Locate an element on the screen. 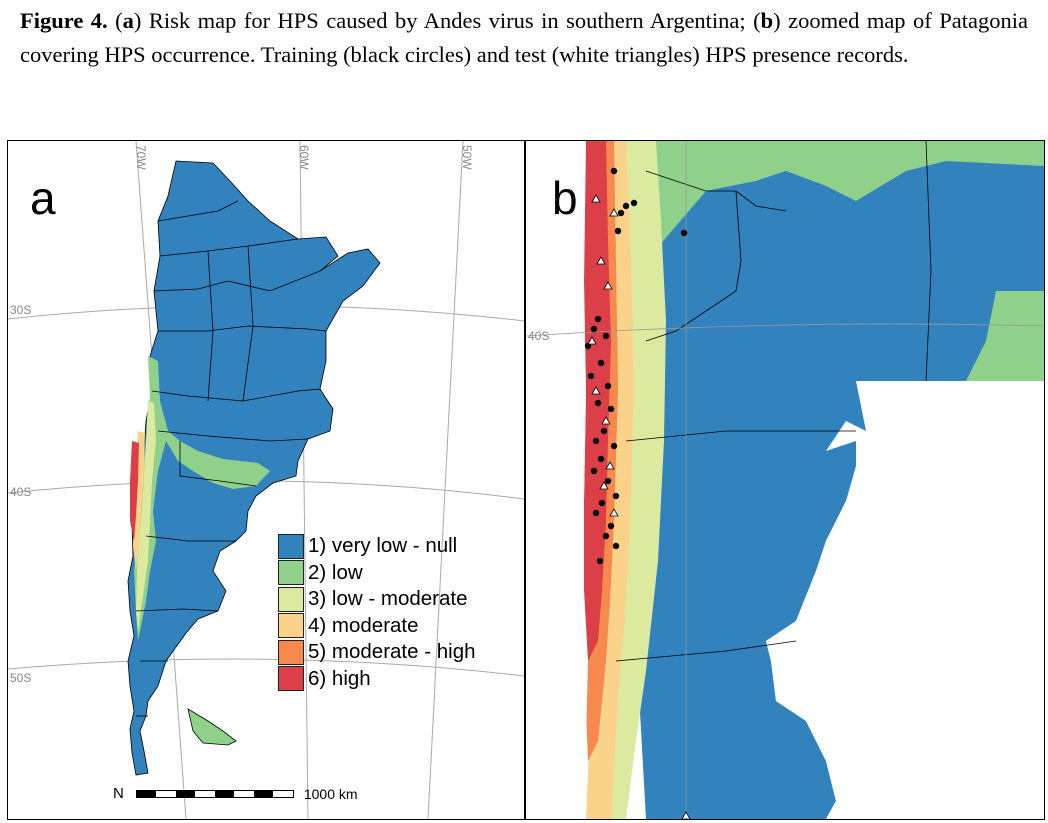 The width and height of the screenshot is (1048, 823). legend-label: 1) very low - null is located at coordinates (383, 546).